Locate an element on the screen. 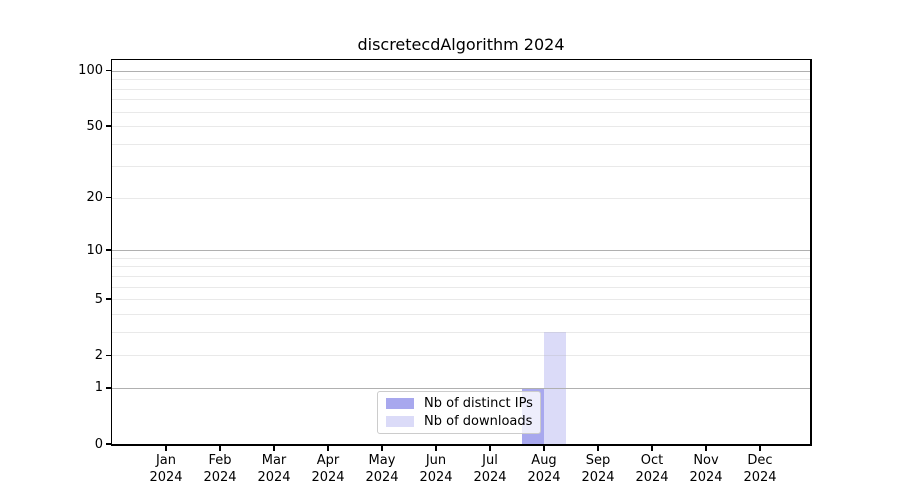 The height and width of the screenshot is (500, 900). legend: Nb of distinct IPs Nb of downloads is located at coordinates (459, 412).